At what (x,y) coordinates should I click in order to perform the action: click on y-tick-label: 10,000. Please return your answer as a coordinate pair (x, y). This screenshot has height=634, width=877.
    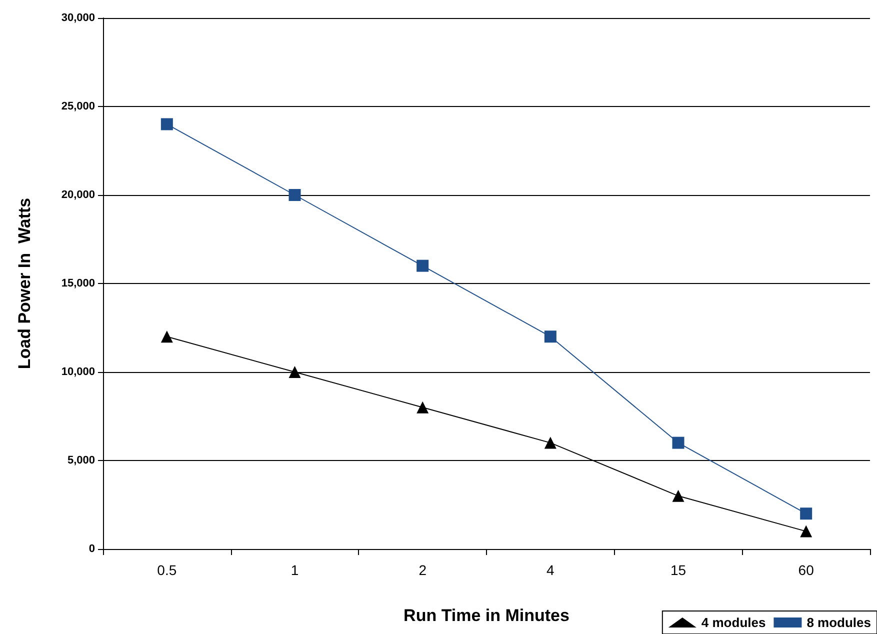
    Looking at the image, I should click on (78, 372).